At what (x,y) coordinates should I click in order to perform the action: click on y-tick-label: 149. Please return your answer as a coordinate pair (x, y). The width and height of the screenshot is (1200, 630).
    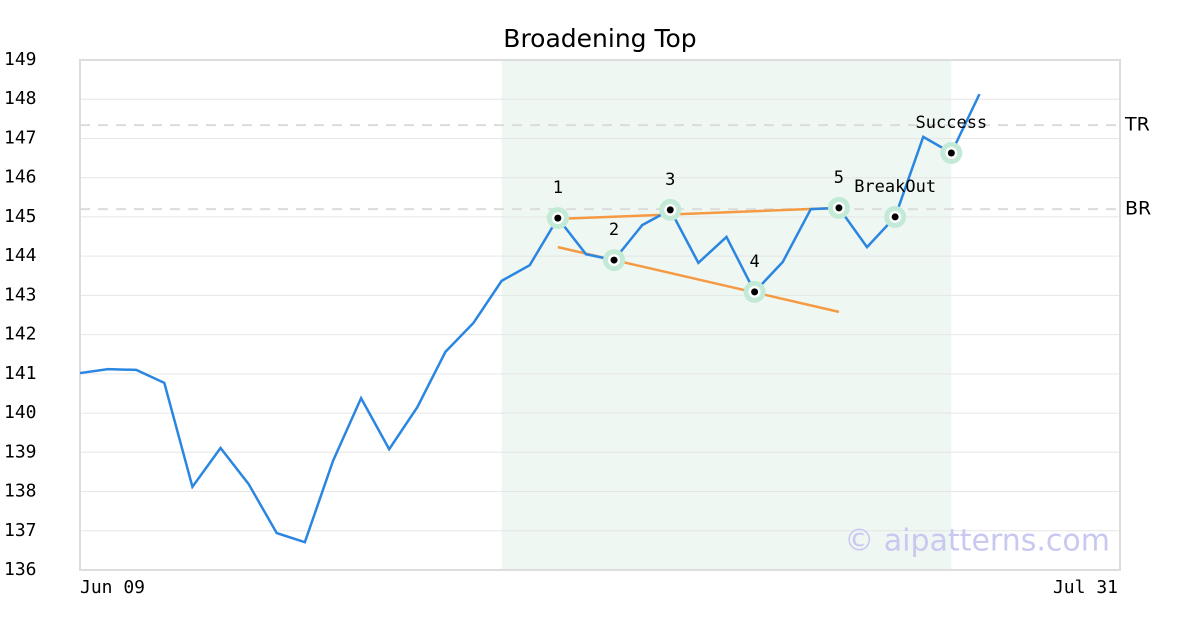
    Looking at the image, I should click on (20, 59).